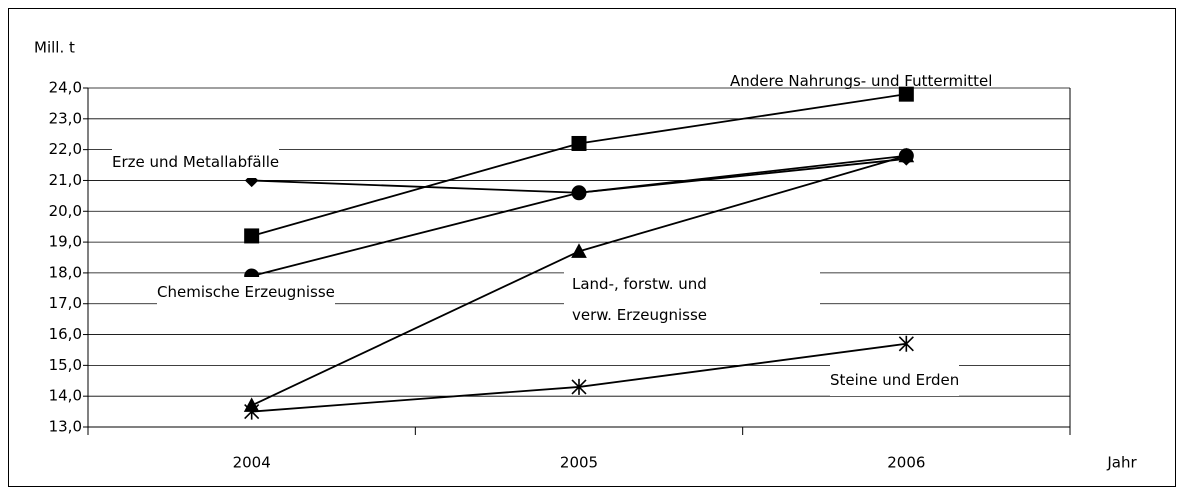 The image size is (1184, 495). I want to click on y-tick-label: 24,0, so click(65, 88).